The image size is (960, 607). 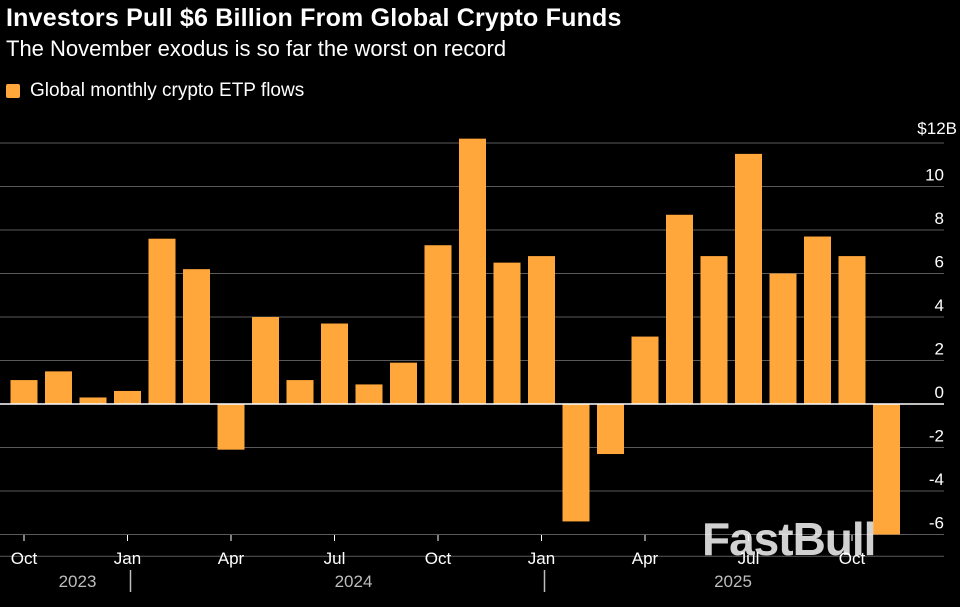 I want to click on y-tick-label: -4, so click(x=936, y=479).